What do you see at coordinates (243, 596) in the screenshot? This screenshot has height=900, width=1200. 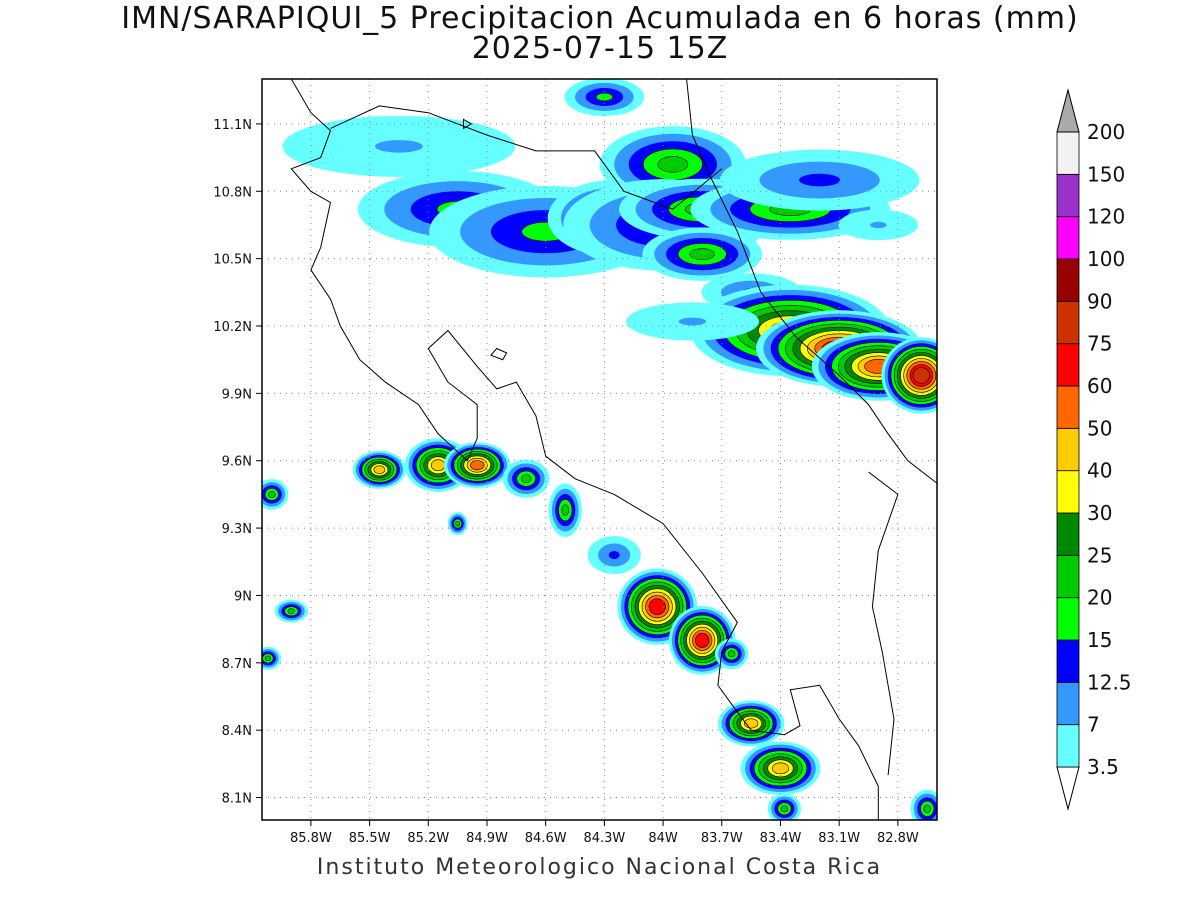 I see `lat-tick-label: 9N` at bounding box center [243, 596].